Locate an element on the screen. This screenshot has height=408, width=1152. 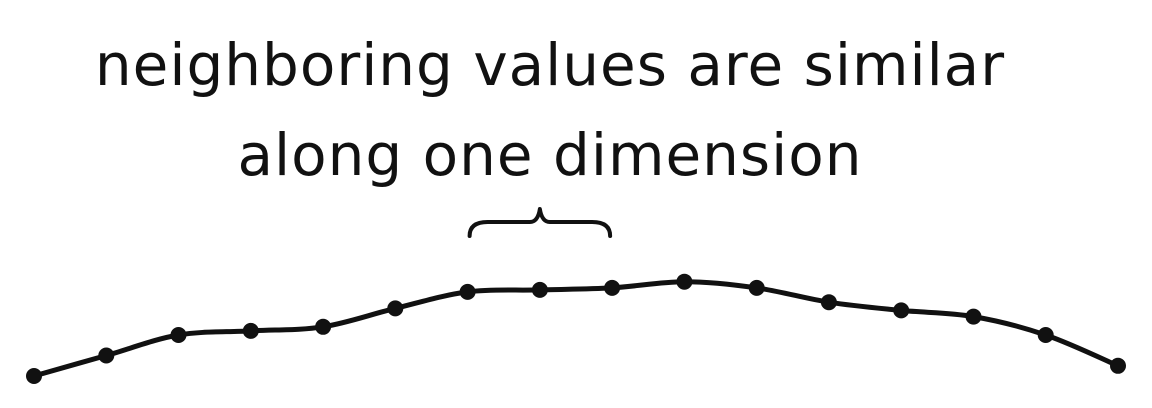
caption-line-2: along one dimension is located at coordinates (550, 155).